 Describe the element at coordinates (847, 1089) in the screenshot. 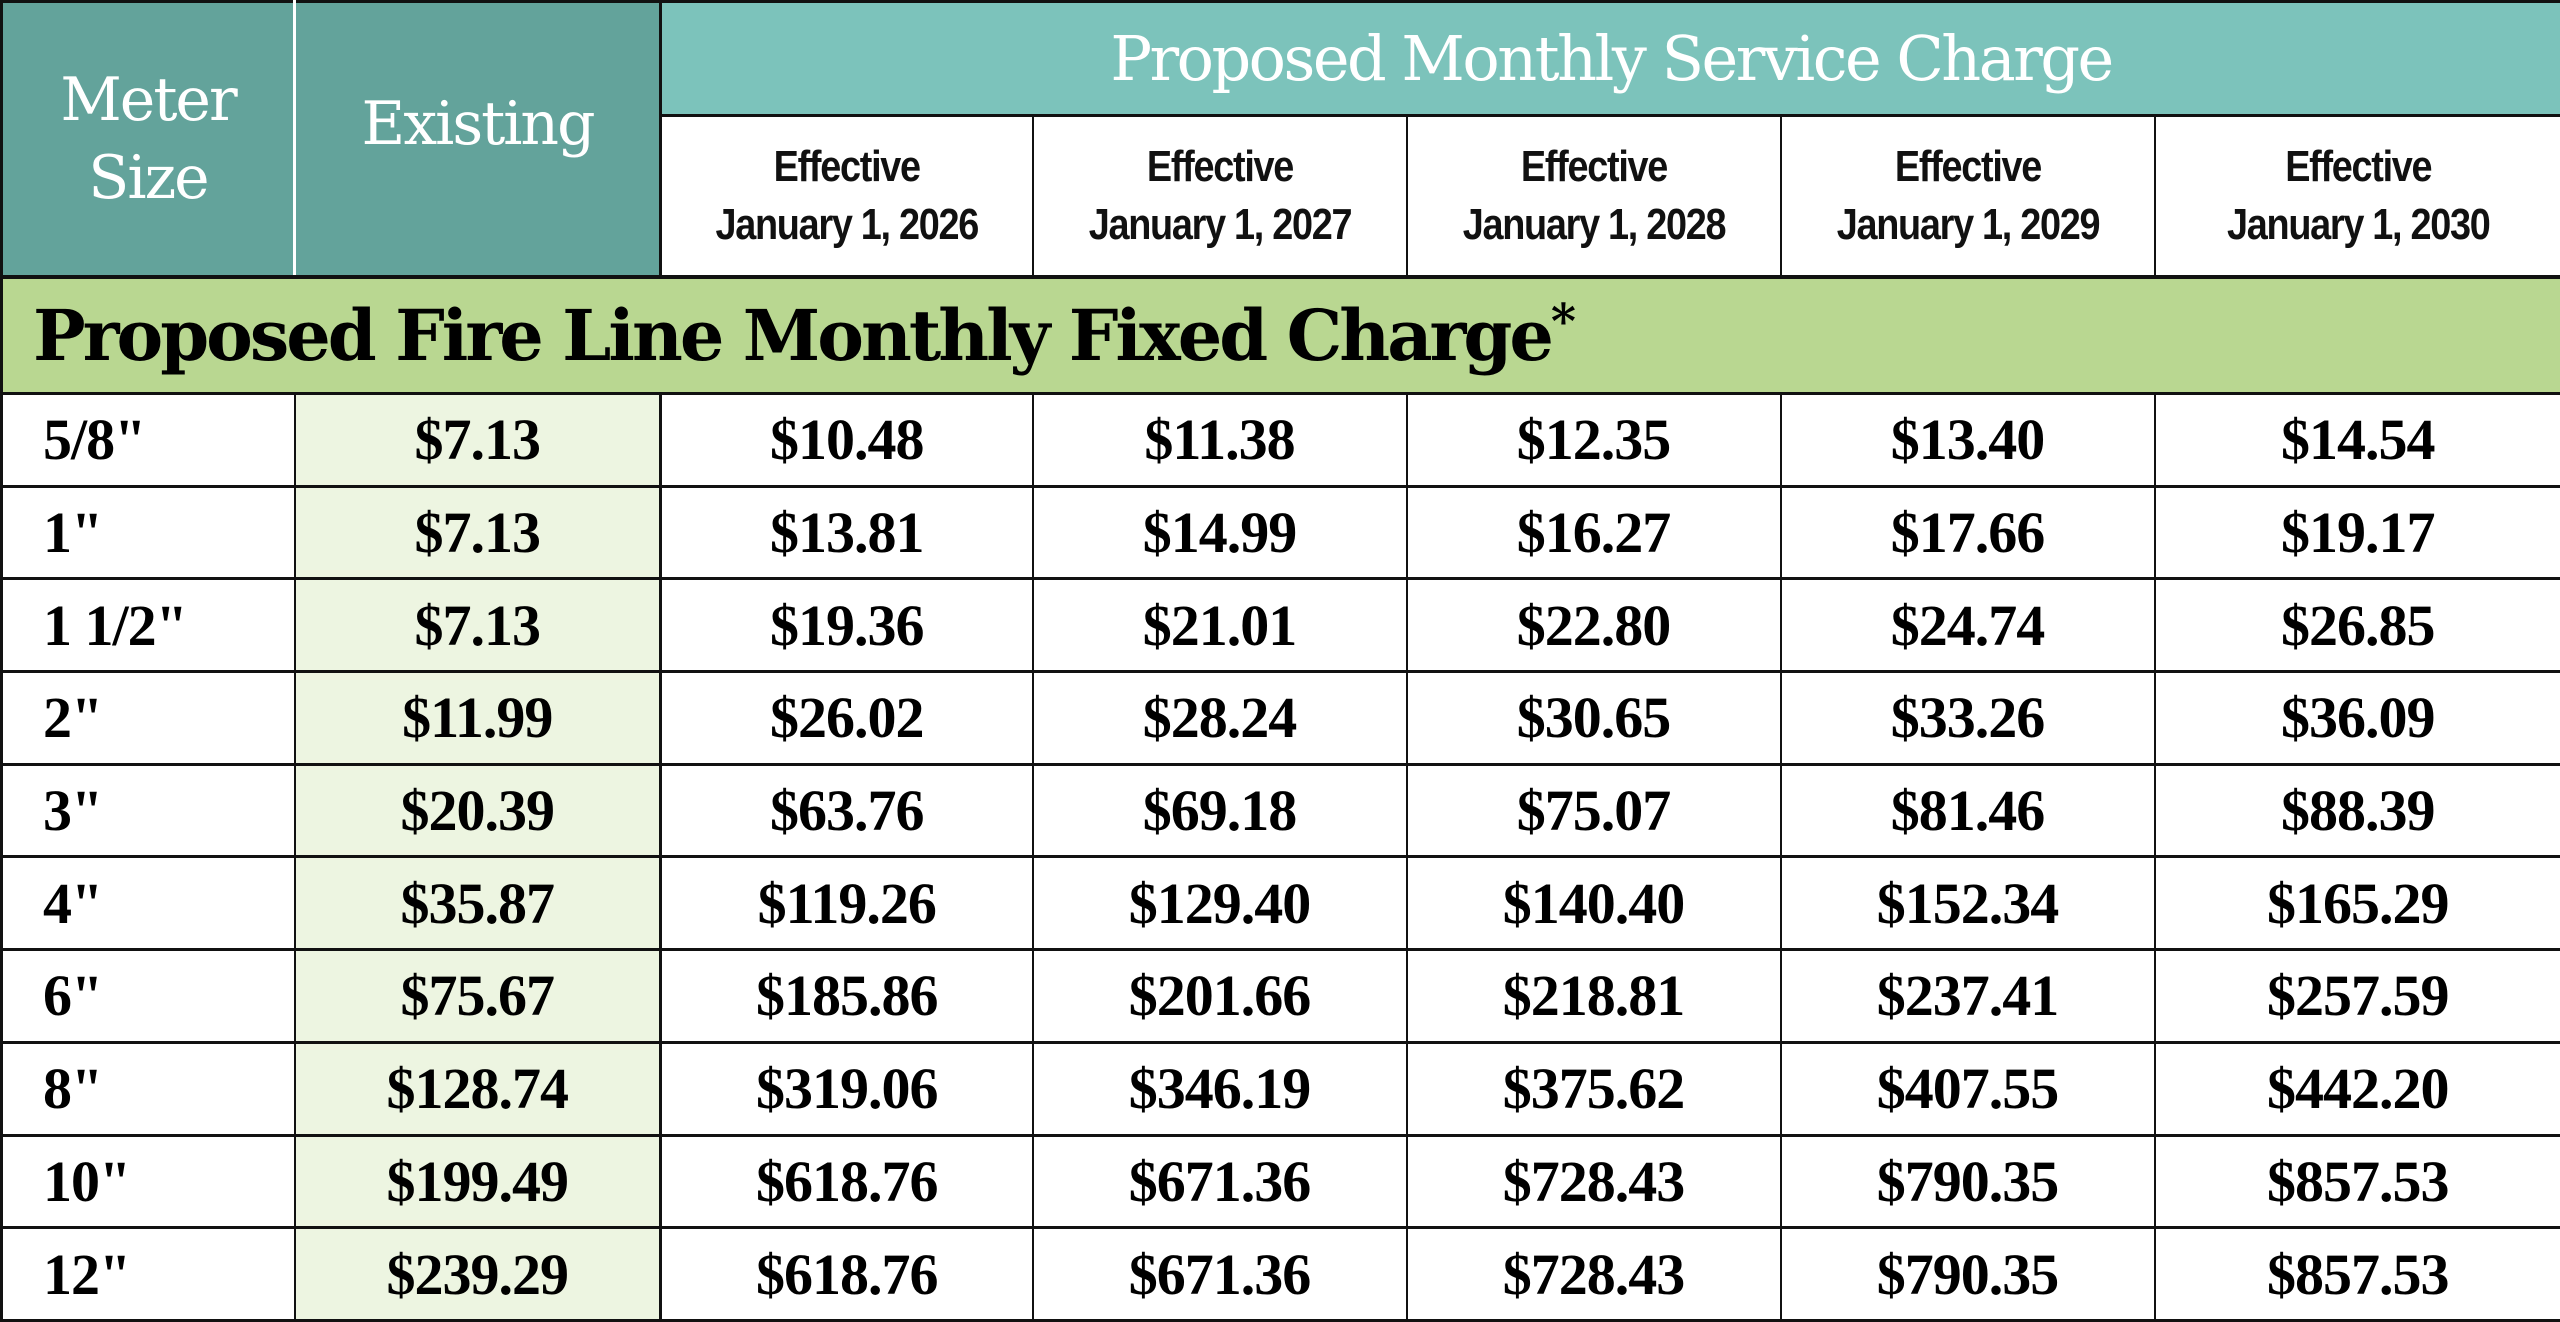

I see `charge-2026-cell: $319.06` at that location.